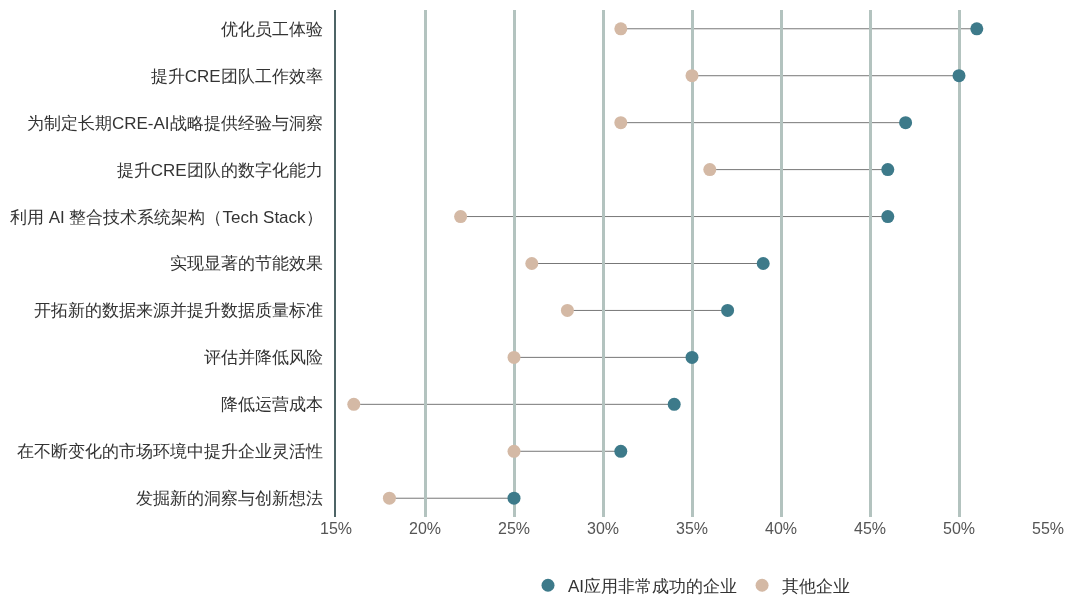 The image size is (1074, 614). Describe the element at coordinates (174, 123) in the screenshot. I see `y-tick-label: 为制定长期CRE-AI战略提供经验与洞察` at that location.